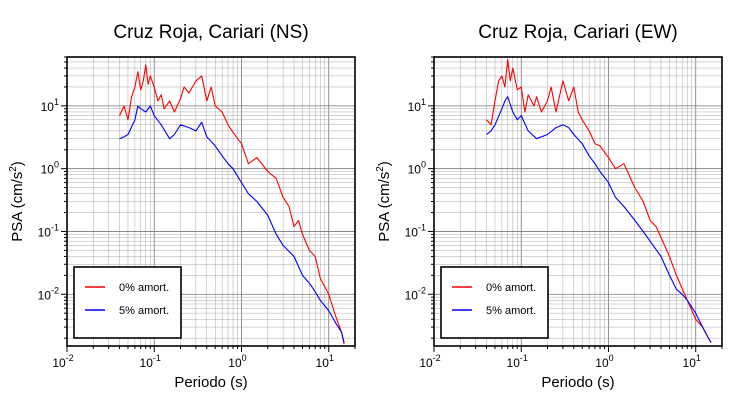  Describe the element at coordinates (210, 32) in the screenshot. I see `chart-title: Cruz Roja, Cariari (NS)` at that location.